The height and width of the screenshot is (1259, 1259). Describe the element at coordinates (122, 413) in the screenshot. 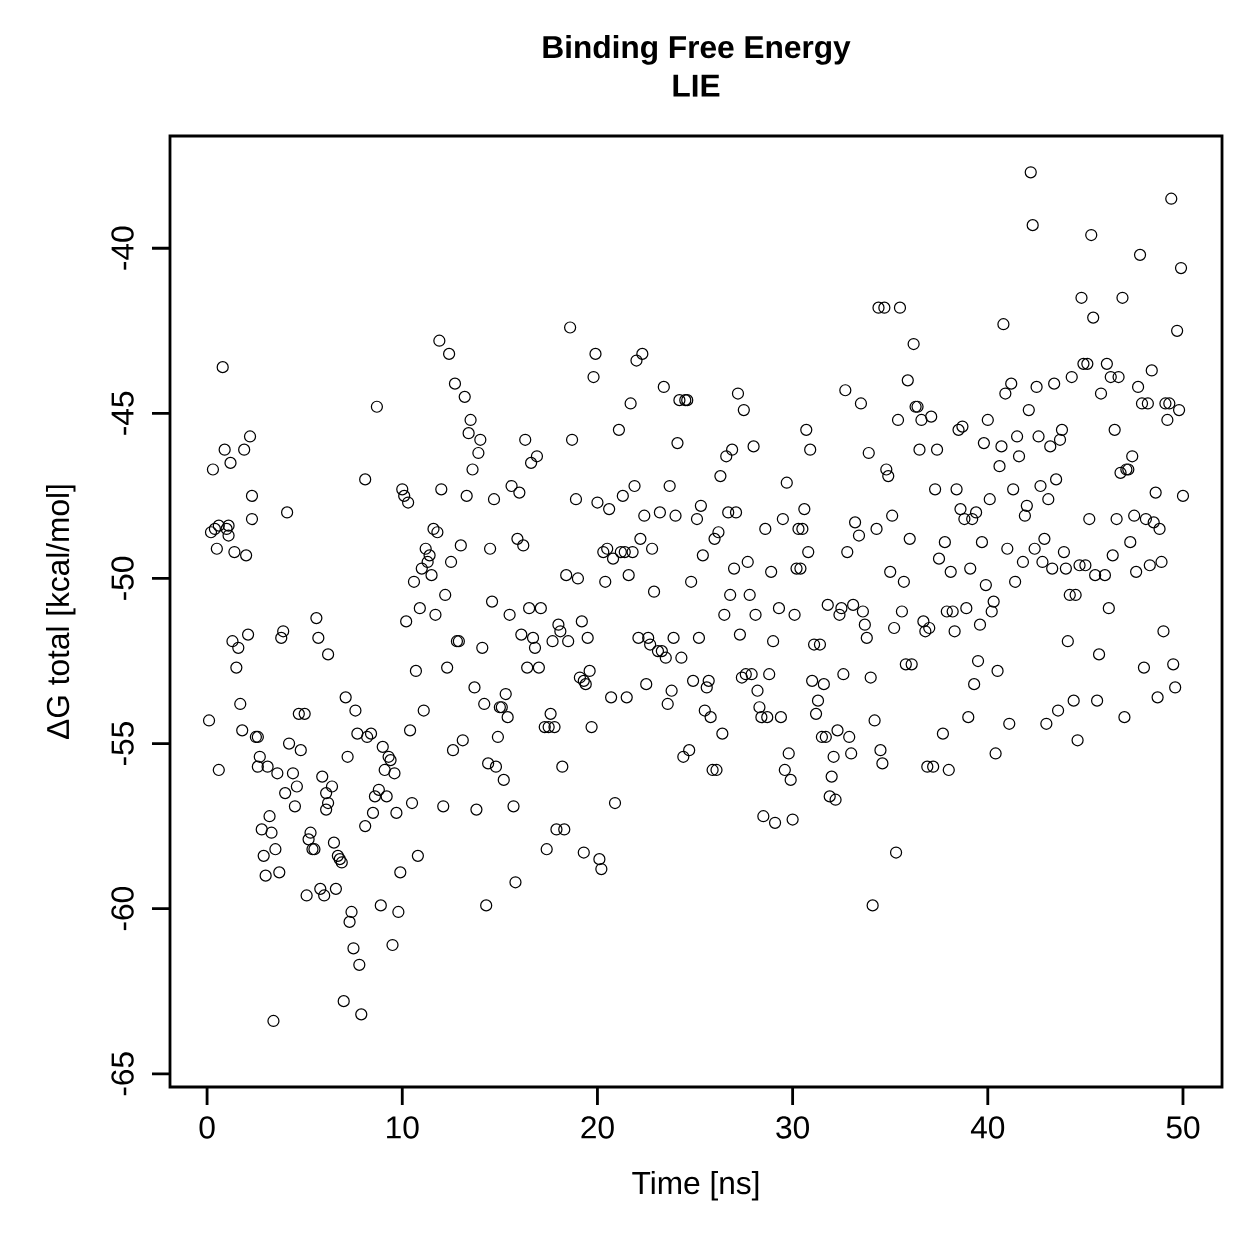

I see `y-tick-label: -45` at that location.